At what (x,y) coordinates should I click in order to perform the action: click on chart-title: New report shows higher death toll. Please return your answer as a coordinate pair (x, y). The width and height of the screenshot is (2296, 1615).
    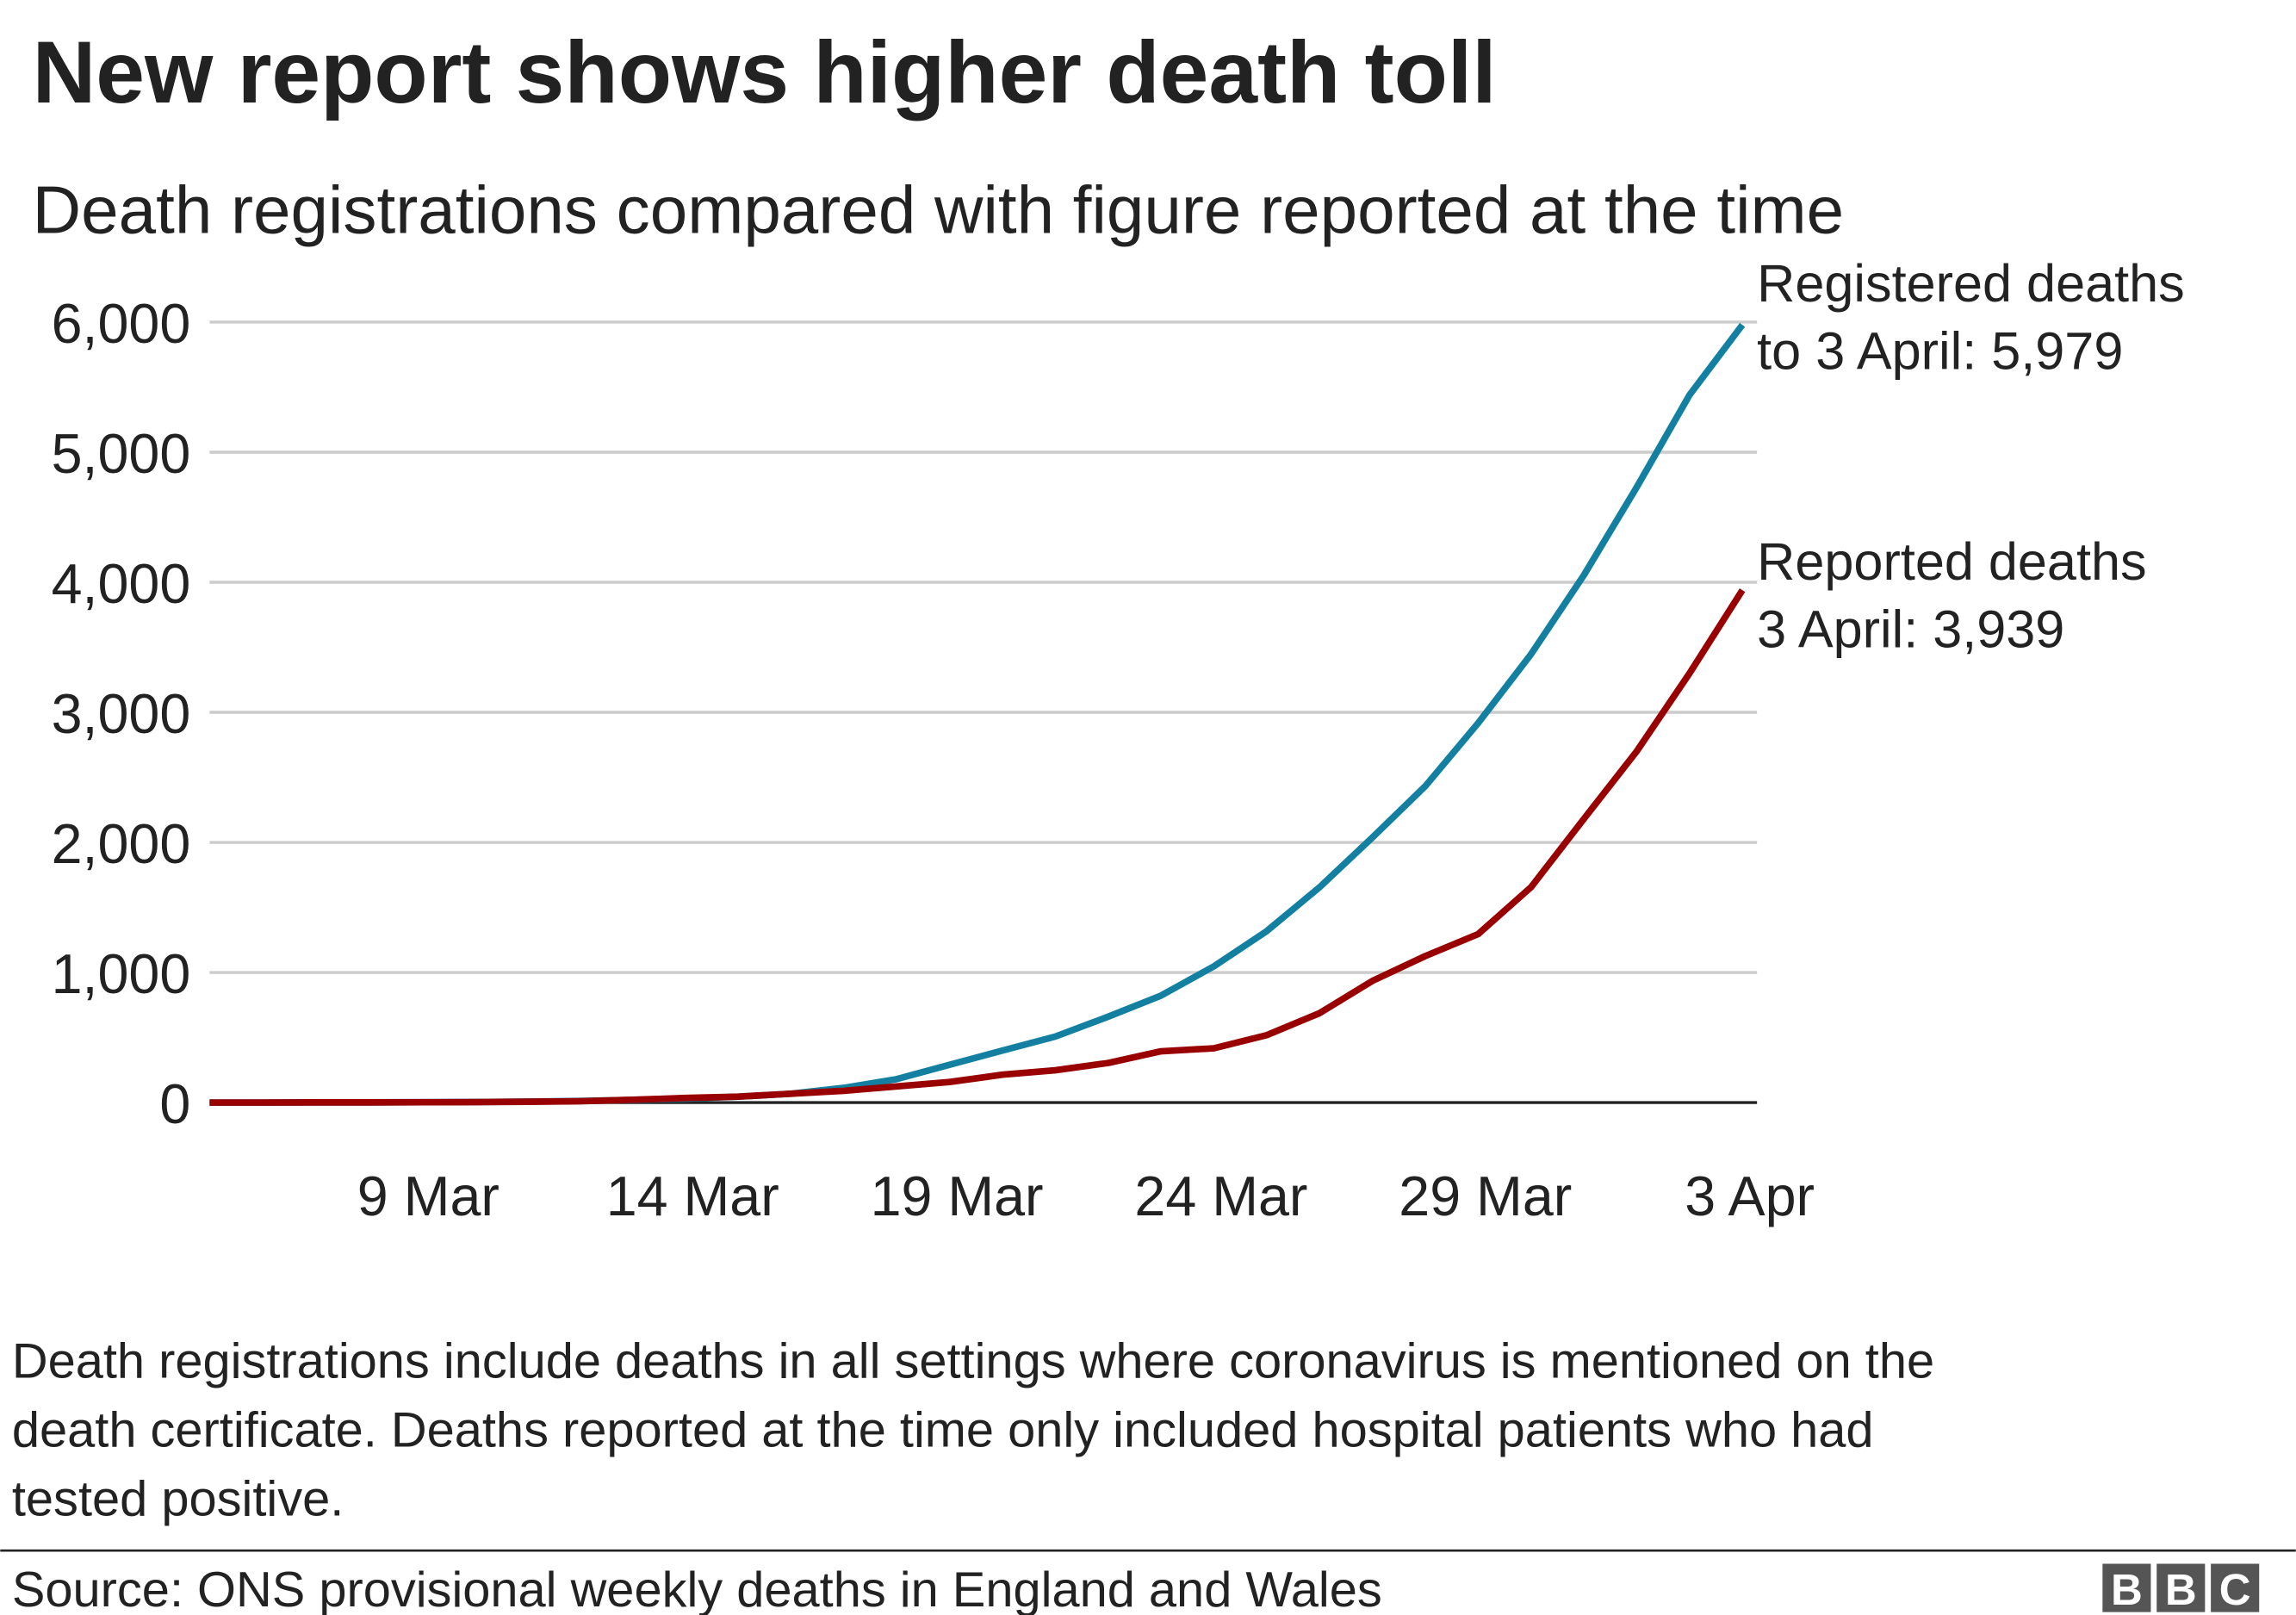
    Looking at the image, I should click on (765, 72).